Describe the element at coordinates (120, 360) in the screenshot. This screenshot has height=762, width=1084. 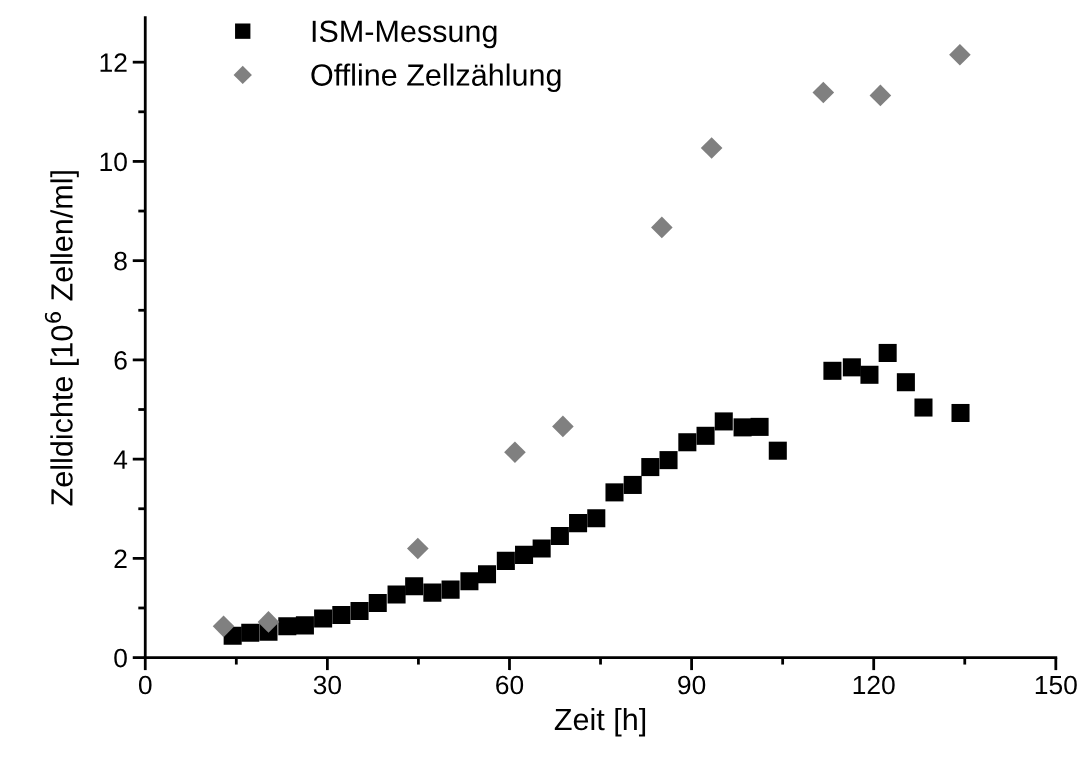
I see `y-tick-label: 6` at that location.